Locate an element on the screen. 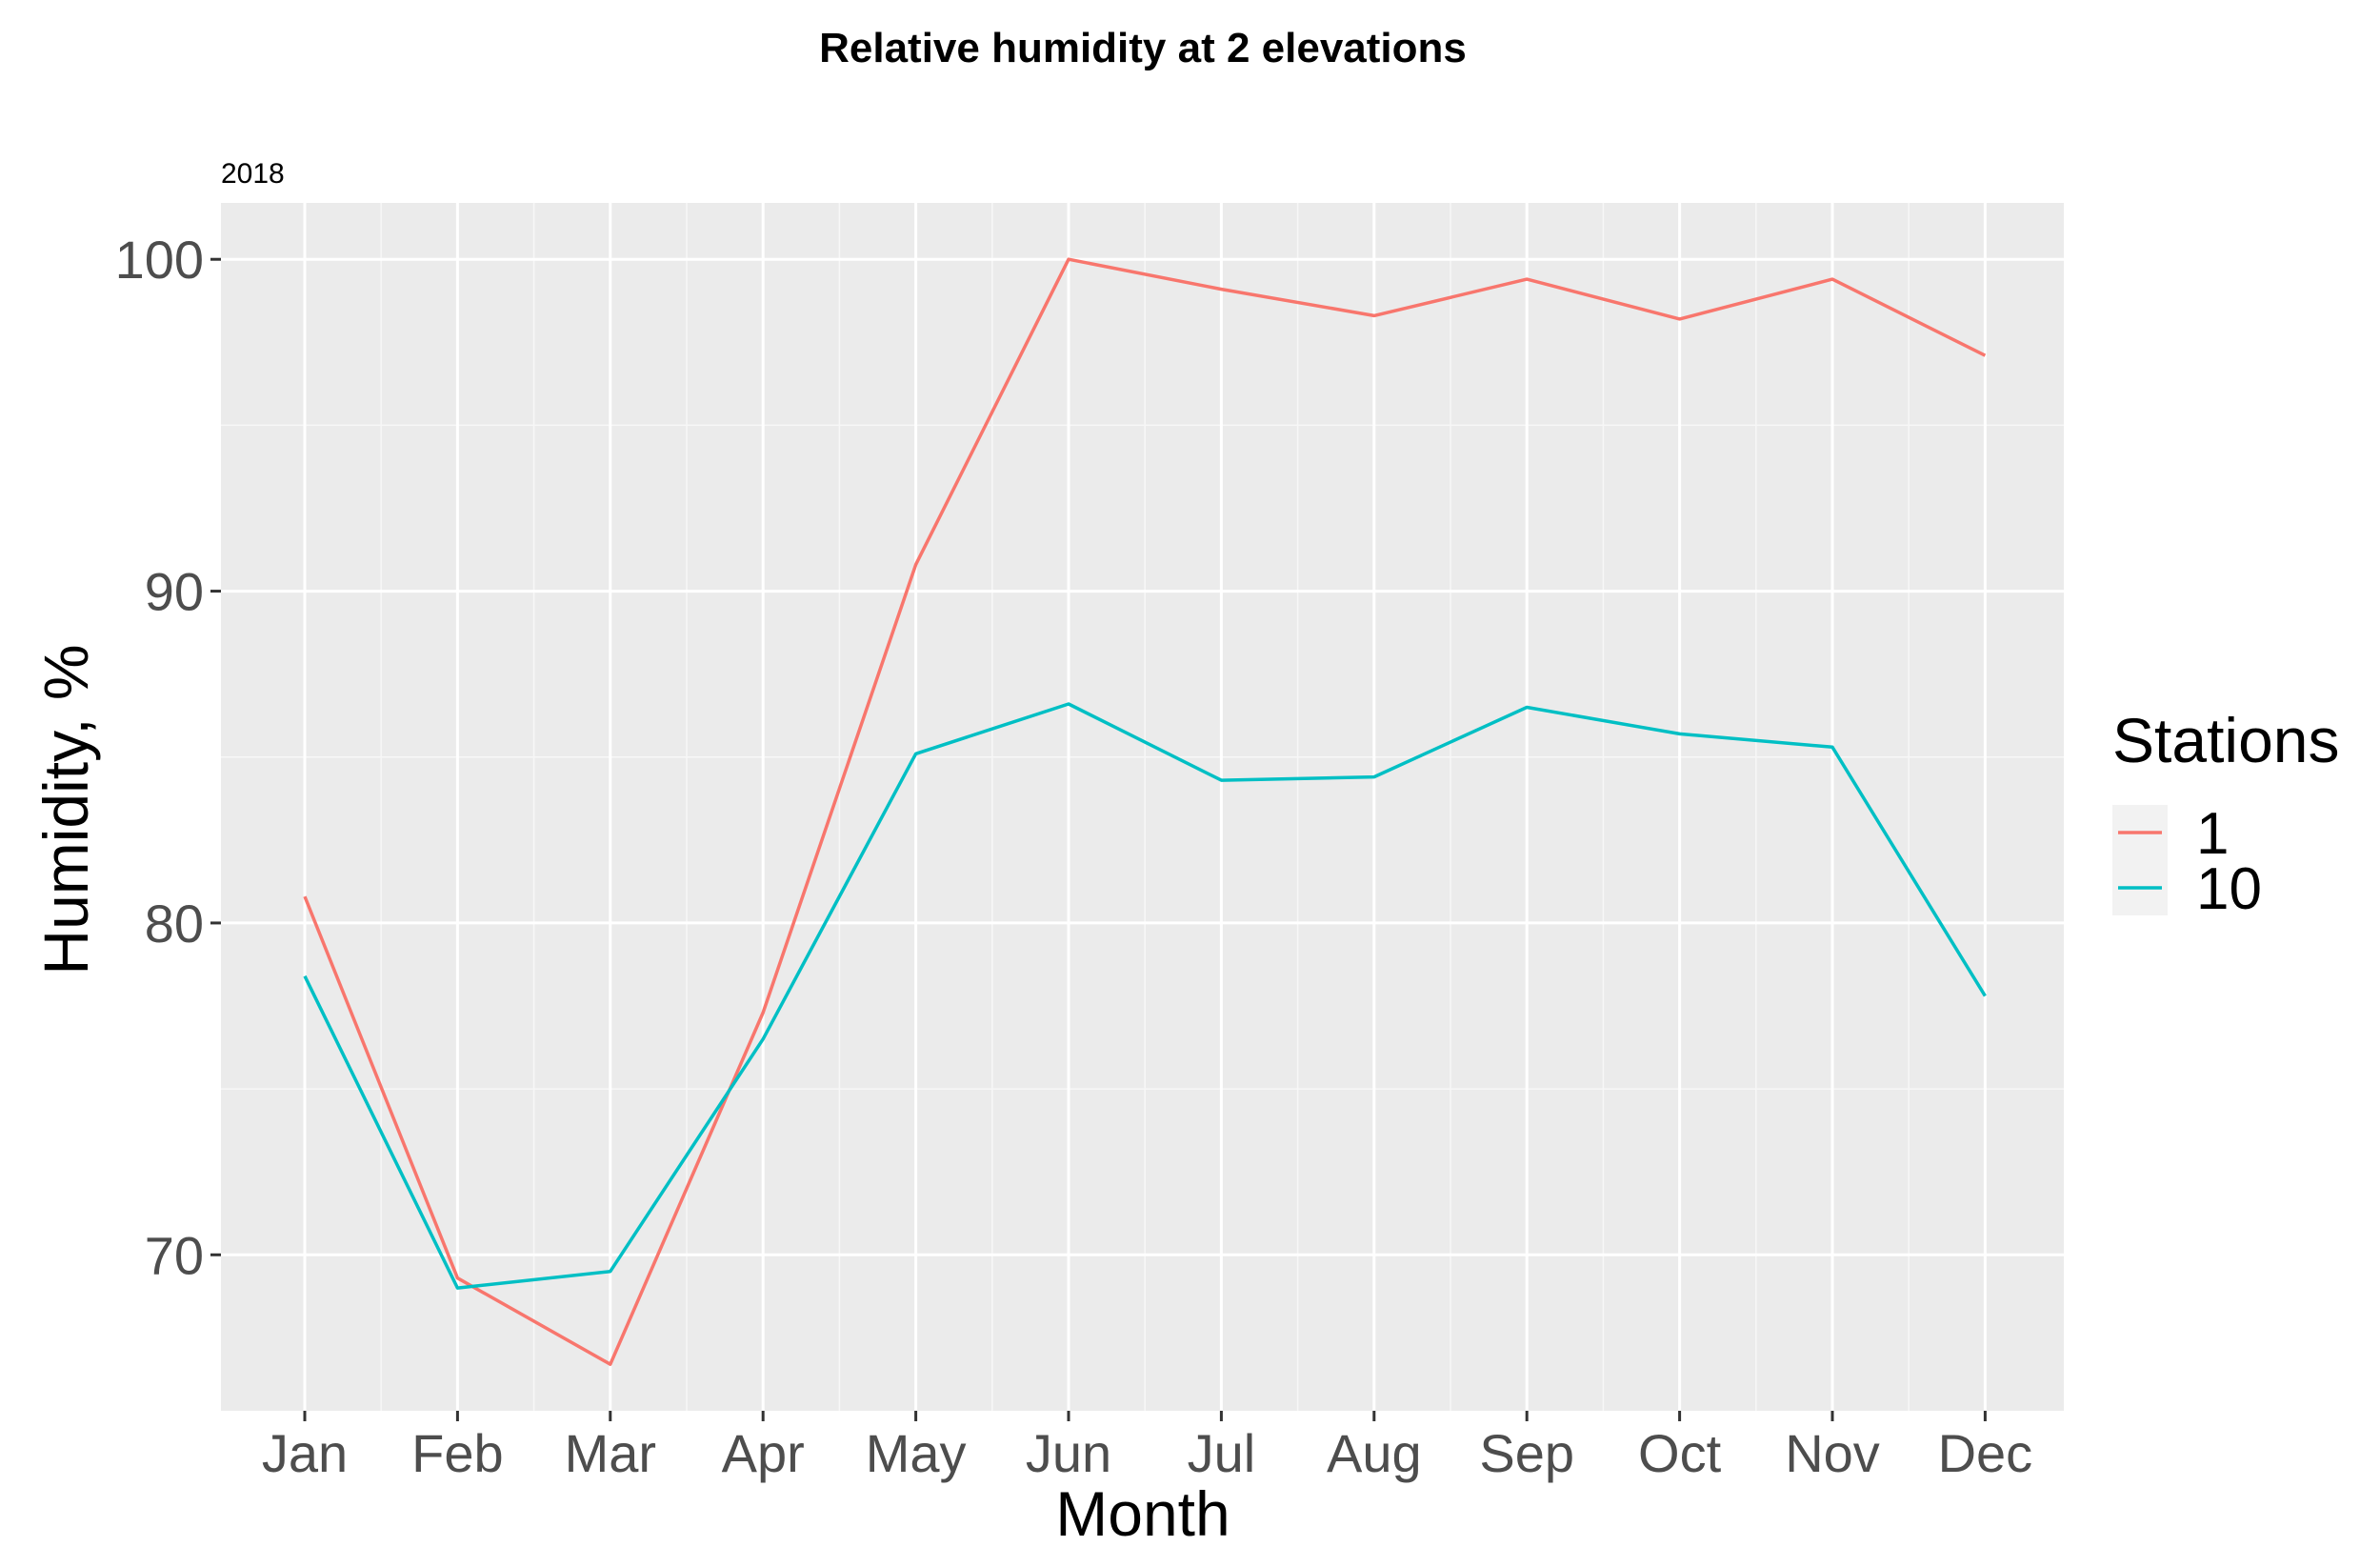 Image resolution: width=2380 pixels, height=1567 pixels. x-tick-label: Aug is located at coordinates (1374, 1453).